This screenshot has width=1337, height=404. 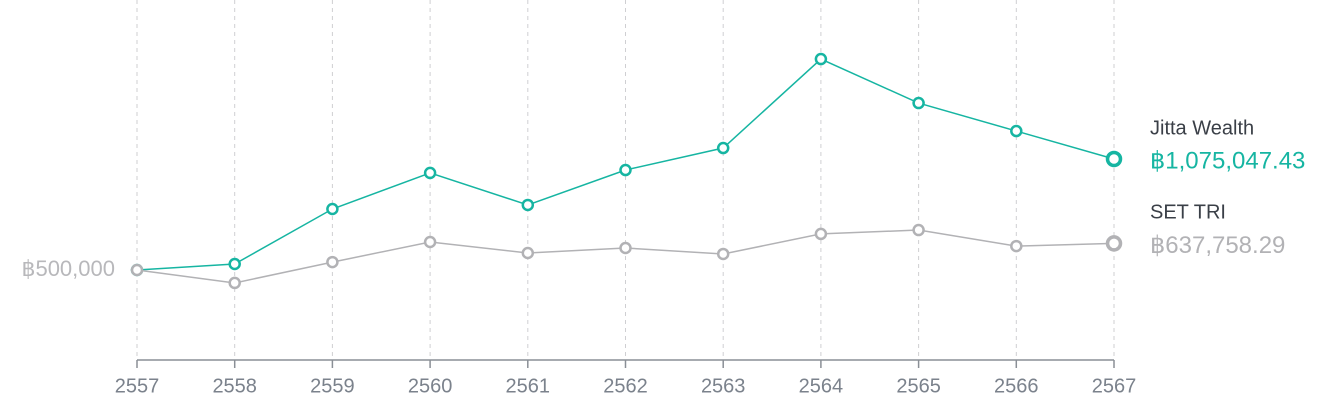 I want to click on y-tick-label: ฿500,000, so click(x=68, y=268).